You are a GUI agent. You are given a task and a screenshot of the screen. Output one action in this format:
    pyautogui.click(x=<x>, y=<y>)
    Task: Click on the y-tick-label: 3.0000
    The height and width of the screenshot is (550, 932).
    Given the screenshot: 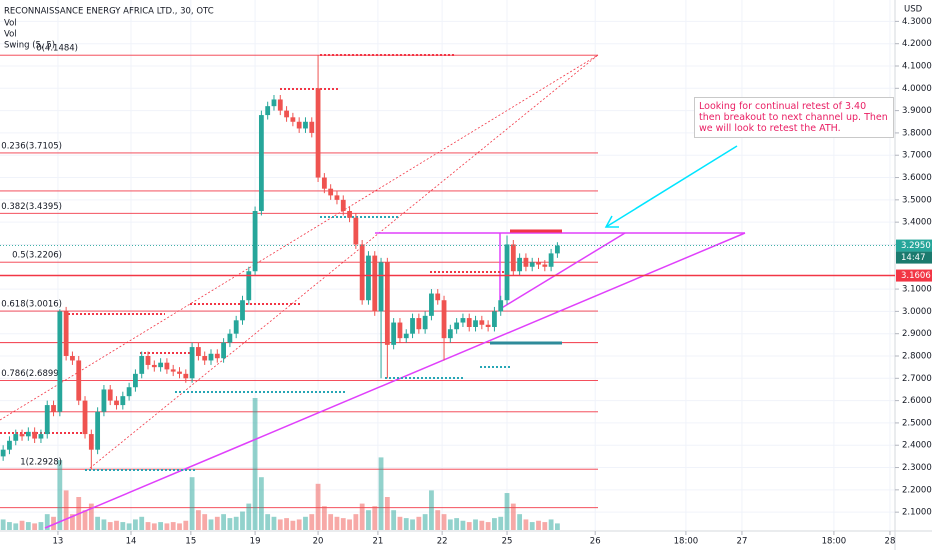 What is the action you would take?
    pyautogui.click(x=917, y=312)
    